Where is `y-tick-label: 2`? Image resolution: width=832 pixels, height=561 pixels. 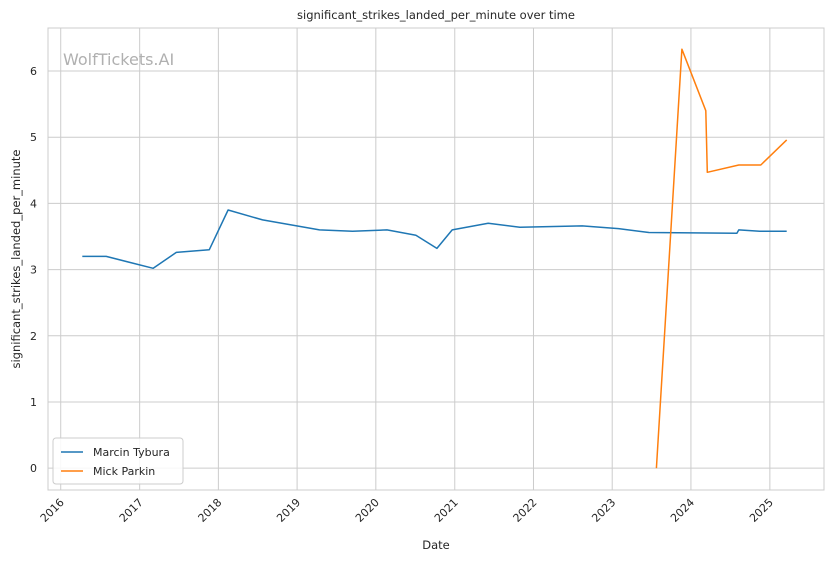 y-tick-label: 2 is located at coordinates (33, 336).